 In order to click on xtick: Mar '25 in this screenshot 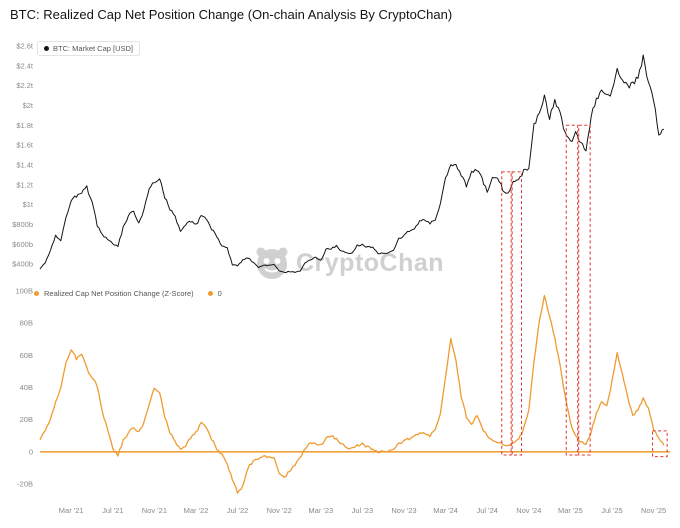, I will do `click(570, 510)`.